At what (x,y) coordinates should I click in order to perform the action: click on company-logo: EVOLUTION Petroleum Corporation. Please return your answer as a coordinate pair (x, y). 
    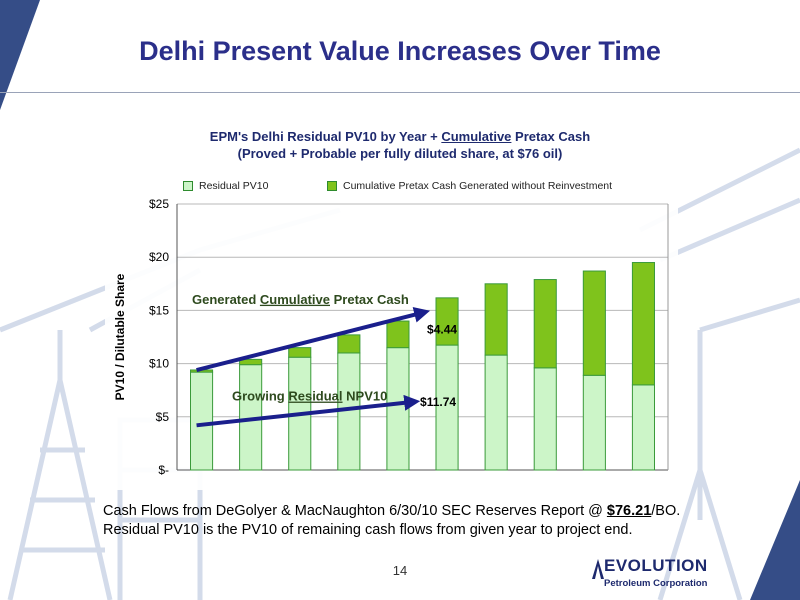
    Looking at the image, I should click on (665, 576).